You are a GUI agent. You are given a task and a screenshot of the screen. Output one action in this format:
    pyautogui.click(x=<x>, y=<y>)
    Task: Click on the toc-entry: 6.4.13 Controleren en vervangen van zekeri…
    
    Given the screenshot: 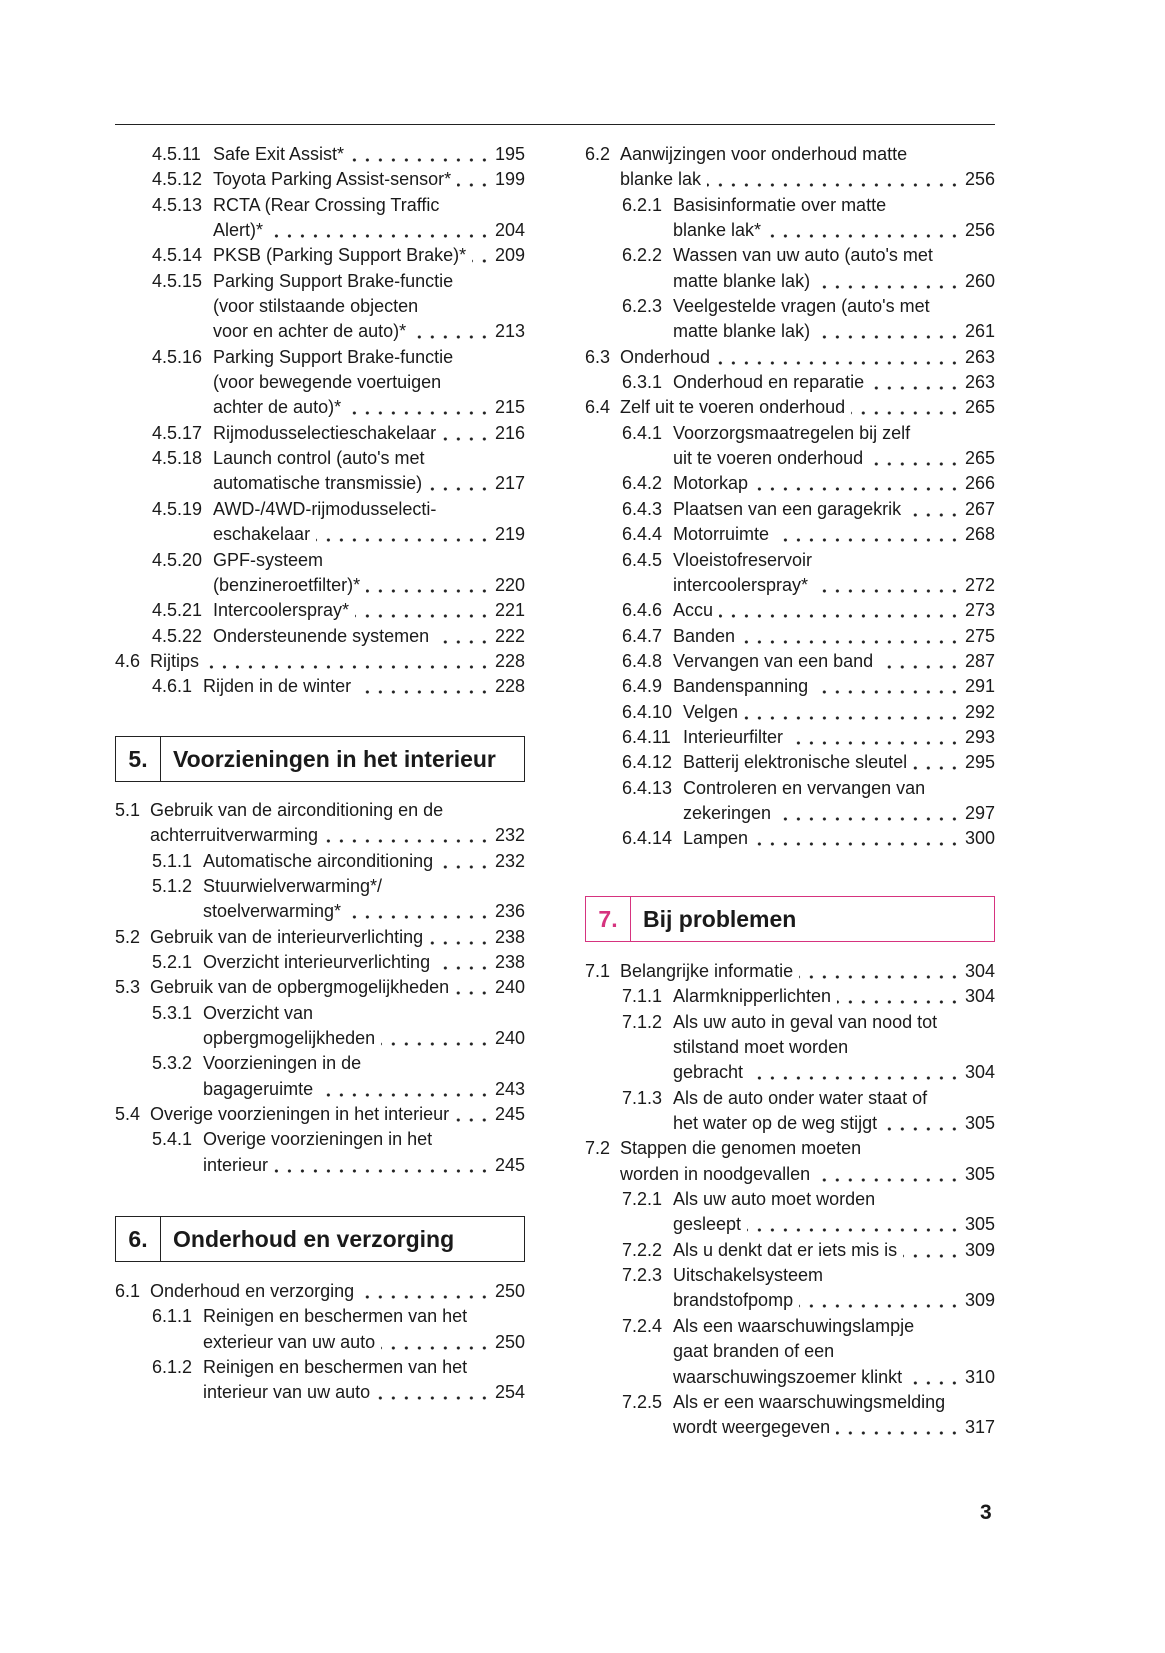 What is the action you would take?
    pyautogui.click(x=790, y=801)
    